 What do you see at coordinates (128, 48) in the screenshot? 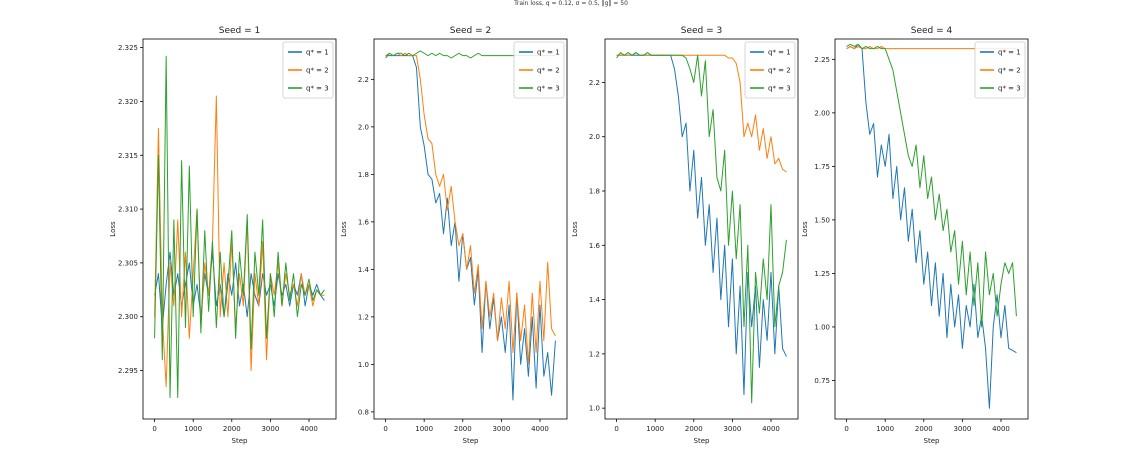
I see `panel-1-ytick-label: 2.325` at bounding box center [128, 48].